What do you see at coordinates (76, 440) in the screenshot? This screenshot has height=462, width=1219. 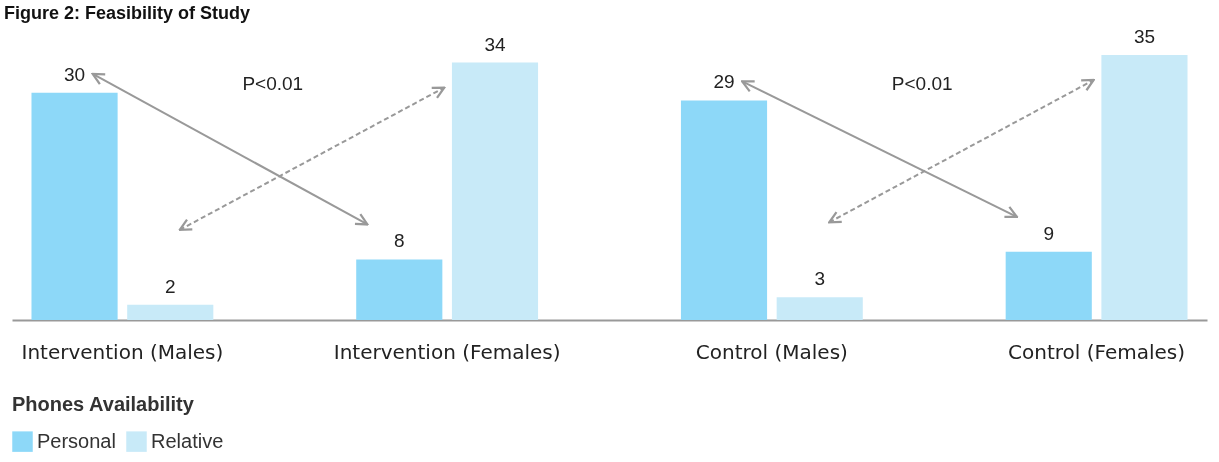 I see `legend-label: Personal` at bounding box center [76, 440].